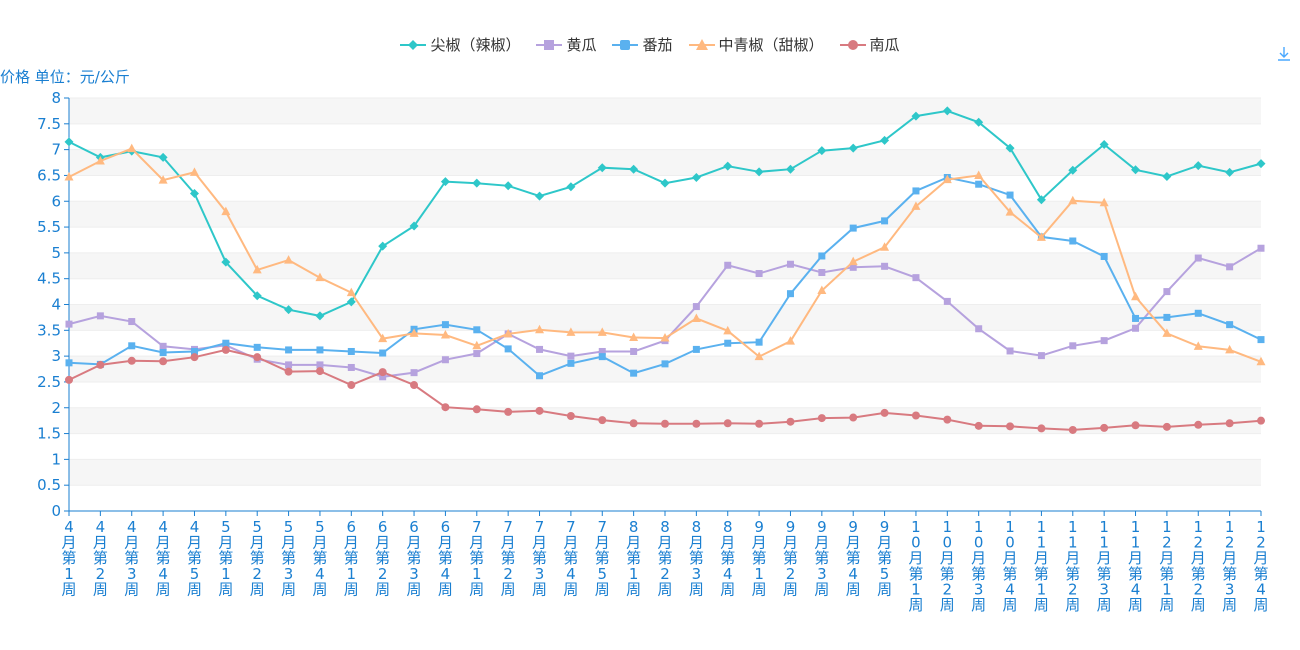 This screenshot has height=650, width=1300. What do you see at coordinates (1198, 566) in the screenshot?
I see `x-tick-label: 1 2 月第 2 周` at bounding box center [1198, 566].